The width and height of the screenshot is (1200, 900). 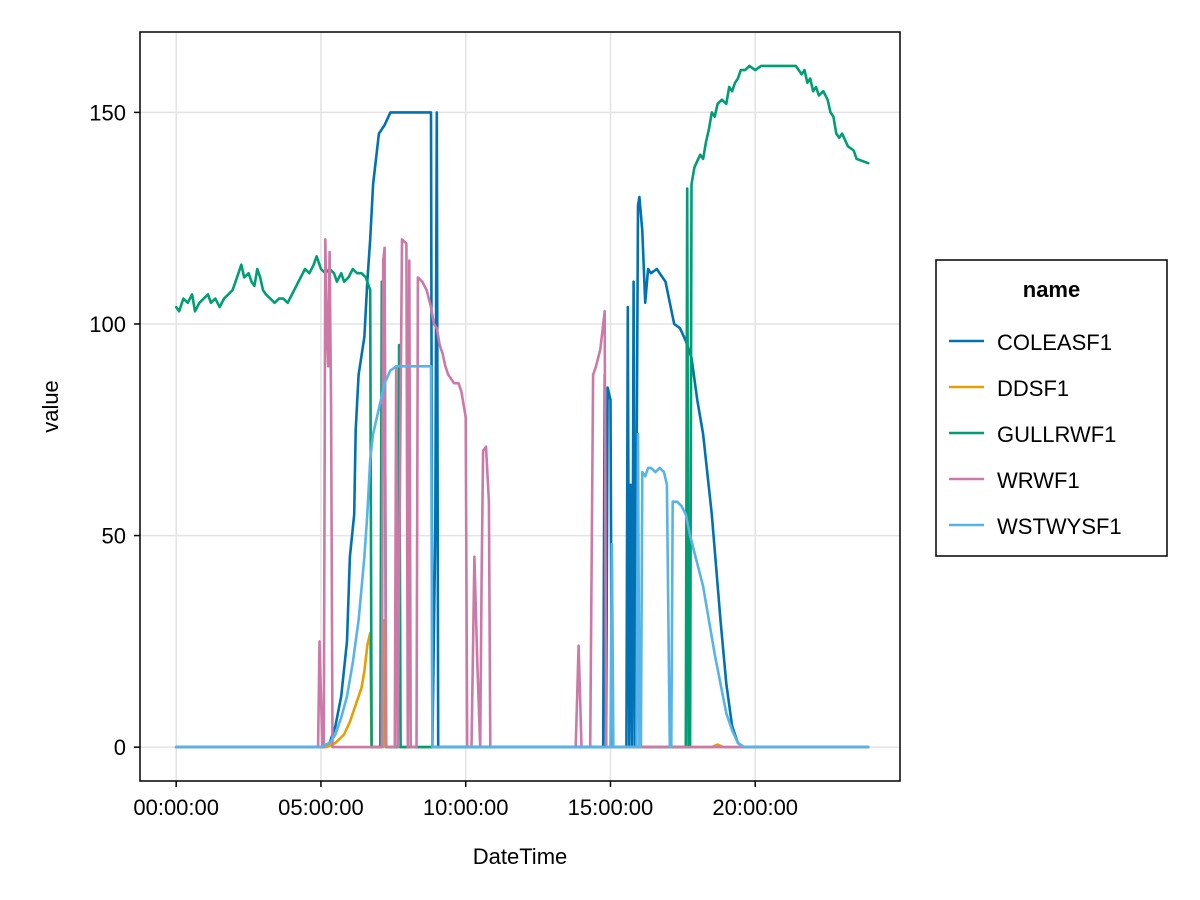 I want to click on legend: name COLEASF1 DDSF1 GULLRWF1 WRWF1 WSTWYSF1, so click(x=1051, y=408).